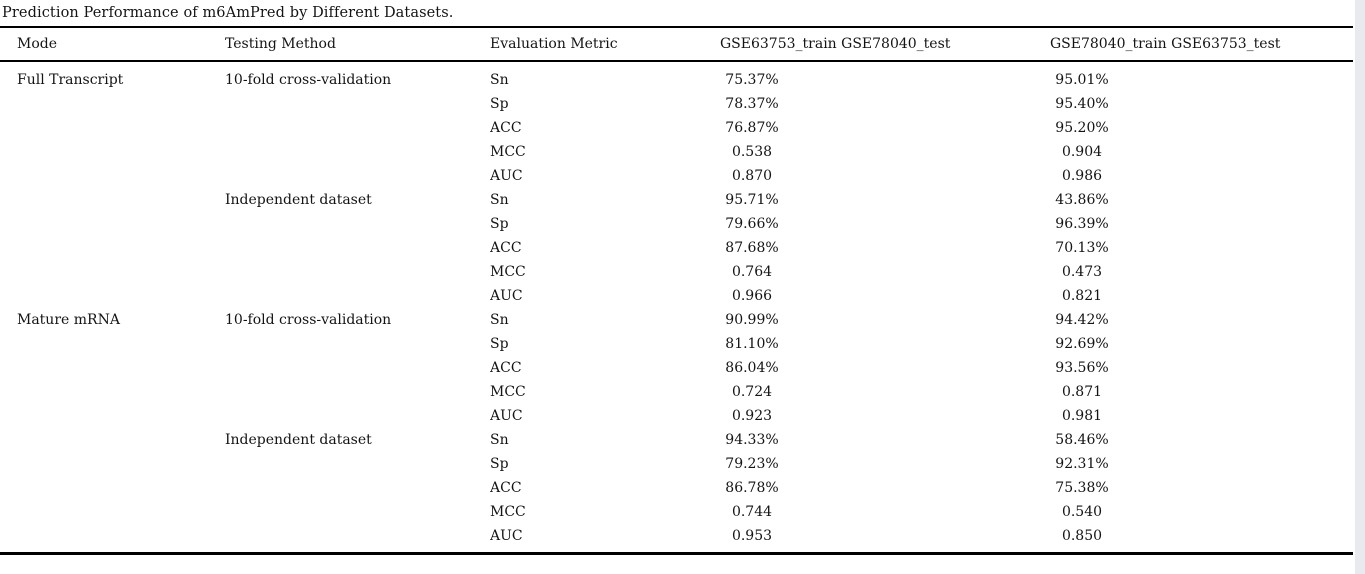 This screenshot has width=1365, height=574. What do you see at coordinates (1201, 200) in the screenshot?
I see `value-cell-dataset2: 43.86%` at bounding box center [1201, 200].